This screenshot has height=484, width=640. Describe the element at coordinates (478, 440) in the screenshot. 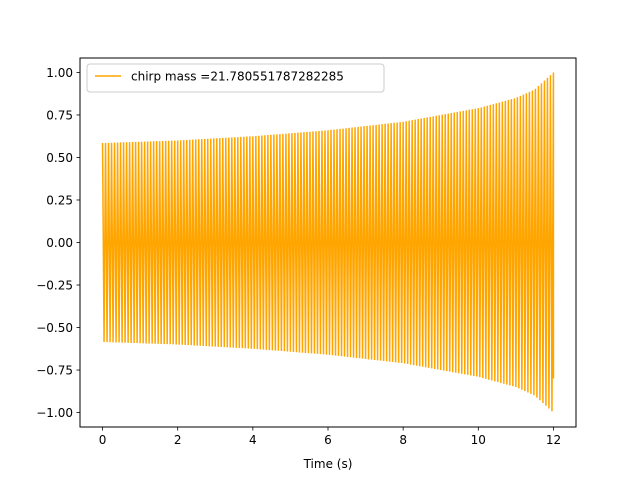

I see `x-tick-label: 10` at that location.